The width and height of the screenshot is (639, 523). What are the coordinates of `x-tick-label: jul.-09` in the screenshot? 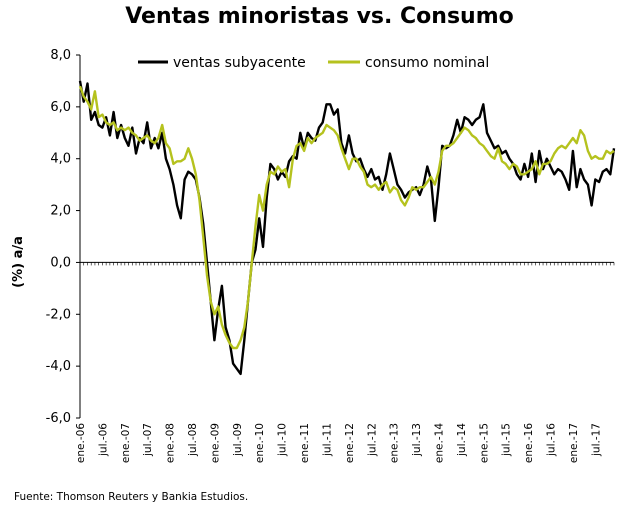 It's located at (238, 440).